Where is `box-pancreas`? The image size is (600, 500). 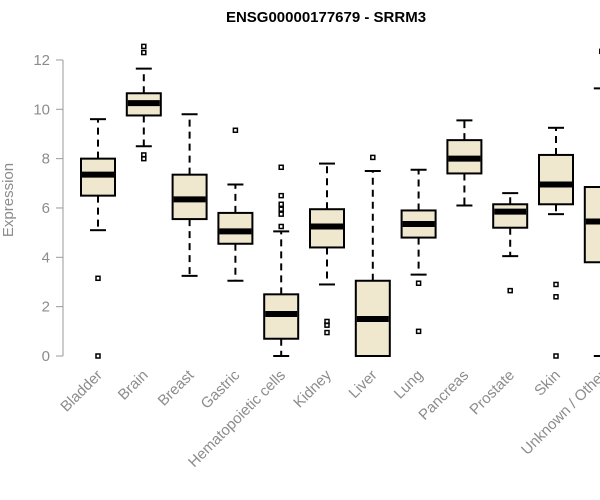
box-pancreas is located at coordinates (464, 163).